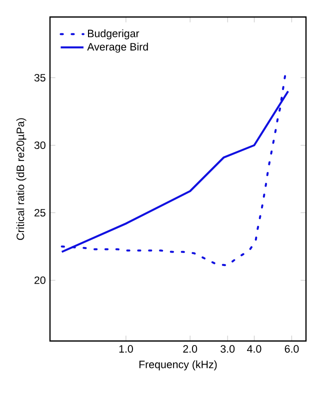  What do you see at coordinates (178, 365) in the screenshot?
I see `x-axis-title: Frequency (kHz)` at bounding box center [178, 365].